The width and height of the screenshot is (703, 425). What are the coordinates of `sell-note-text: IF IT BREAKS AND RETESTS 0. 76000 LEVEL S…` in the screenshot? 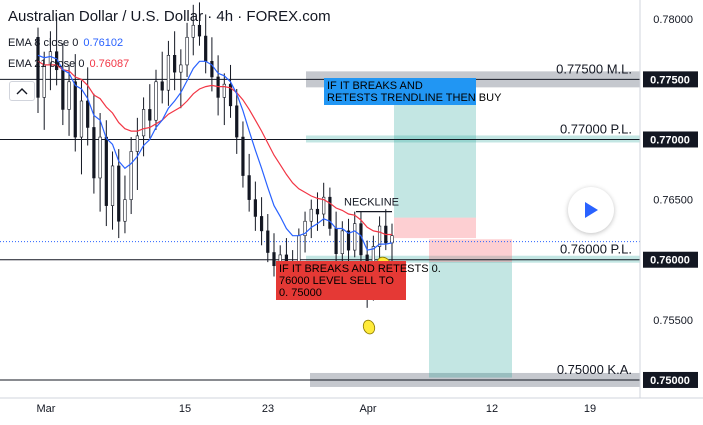 It's located at (360, 281).